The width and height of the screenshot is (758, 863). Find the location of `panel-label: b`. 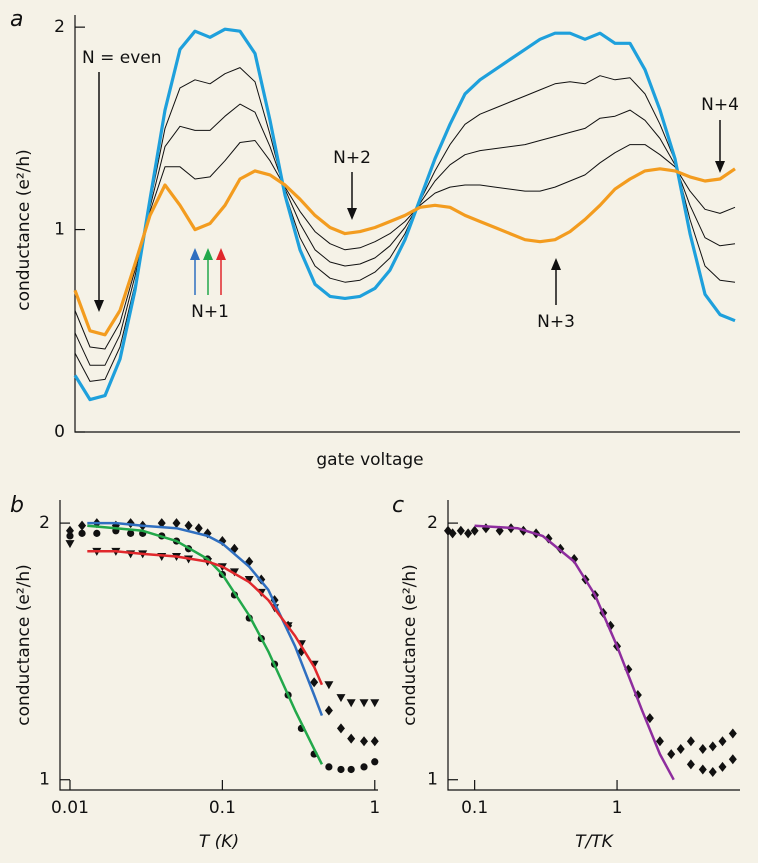

panel-label: b is located at coordinates (17, 505).